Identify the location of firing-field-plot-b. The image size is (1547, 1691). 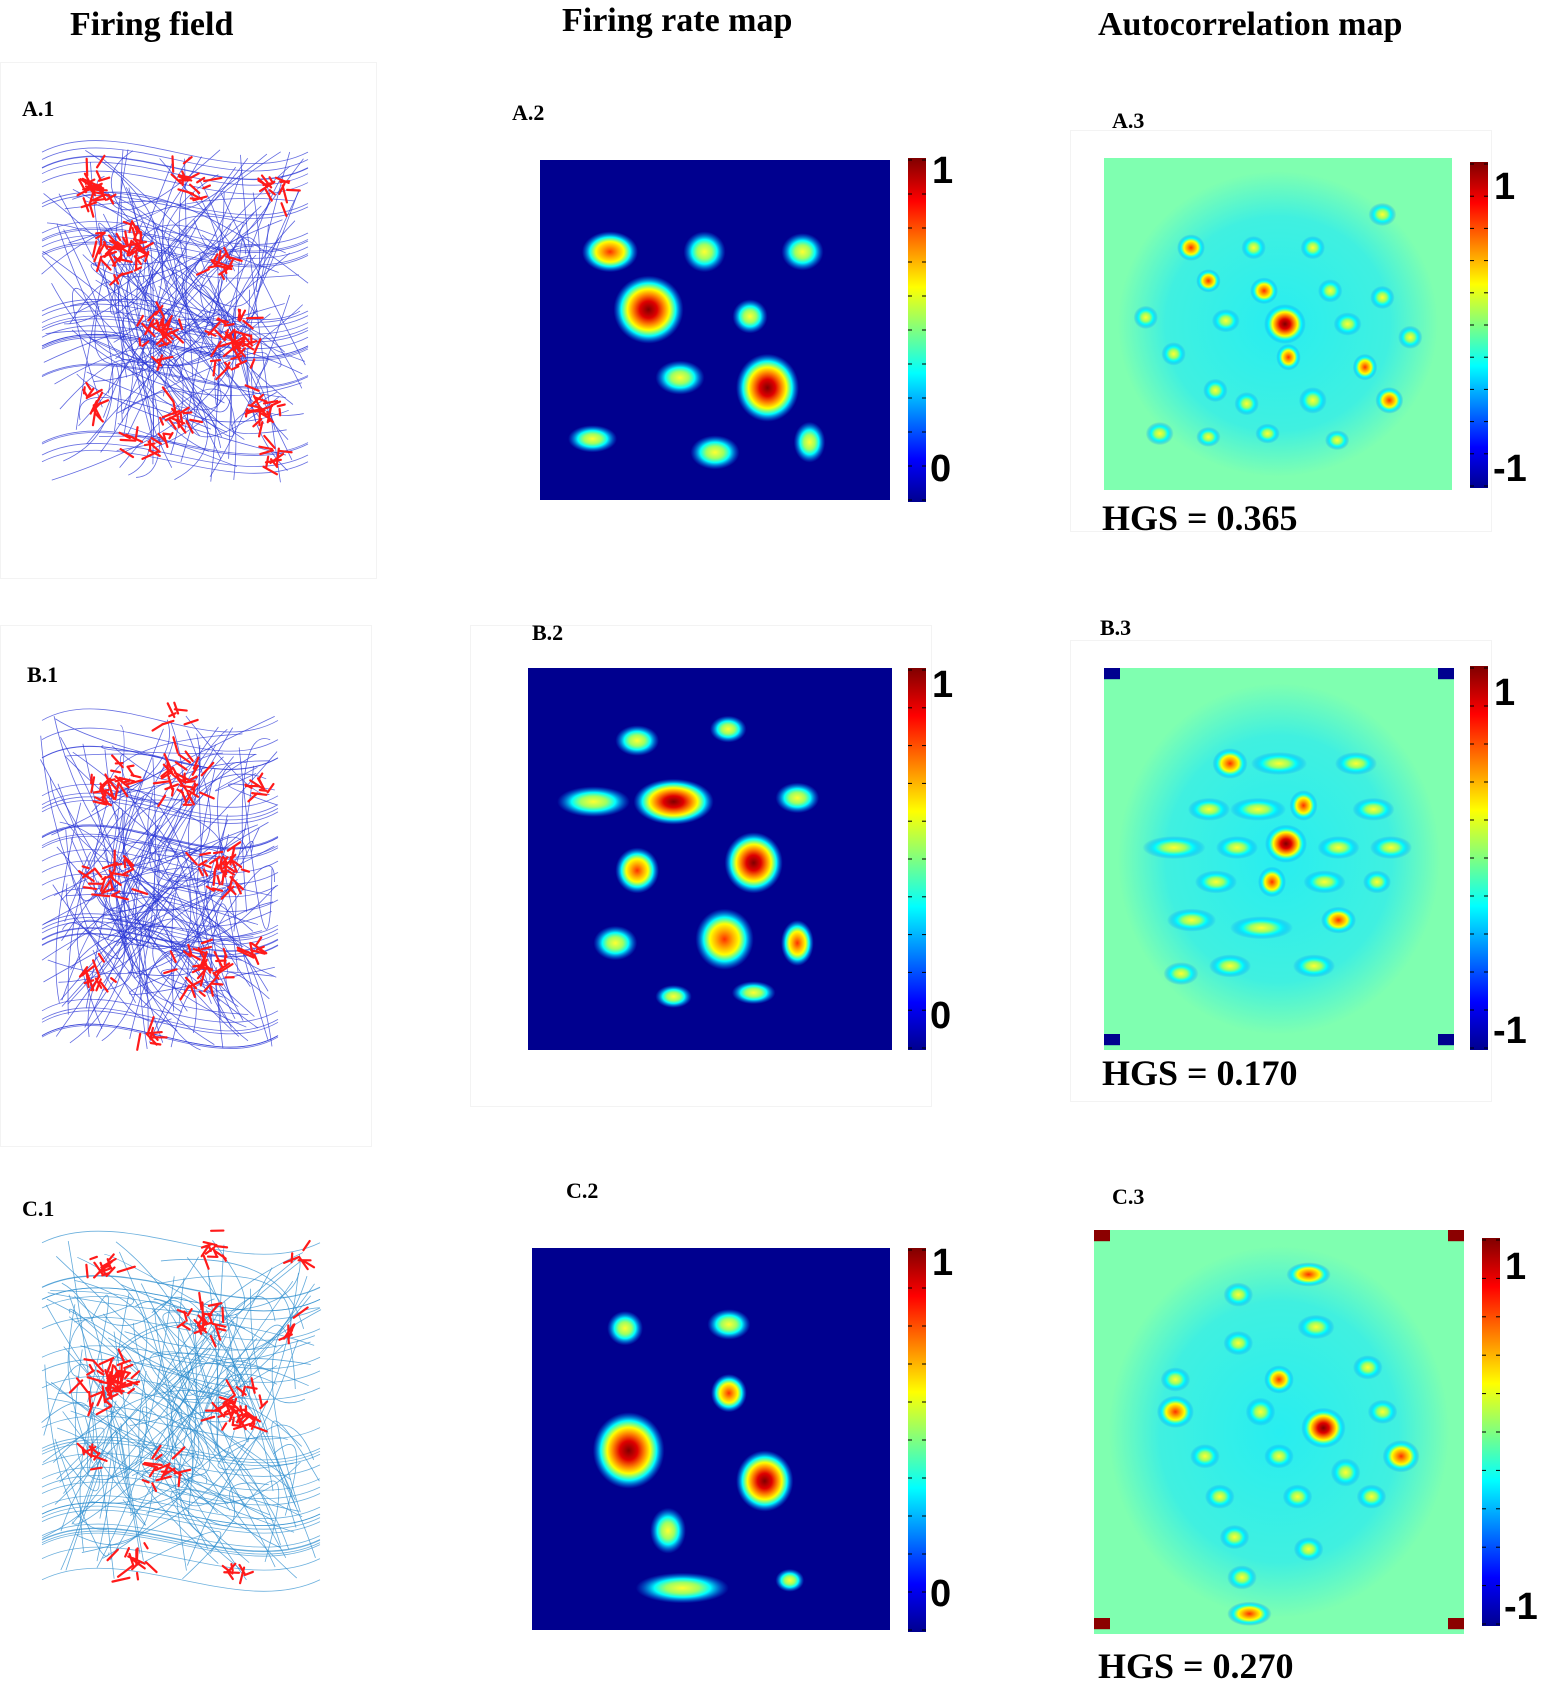
(159, 876).